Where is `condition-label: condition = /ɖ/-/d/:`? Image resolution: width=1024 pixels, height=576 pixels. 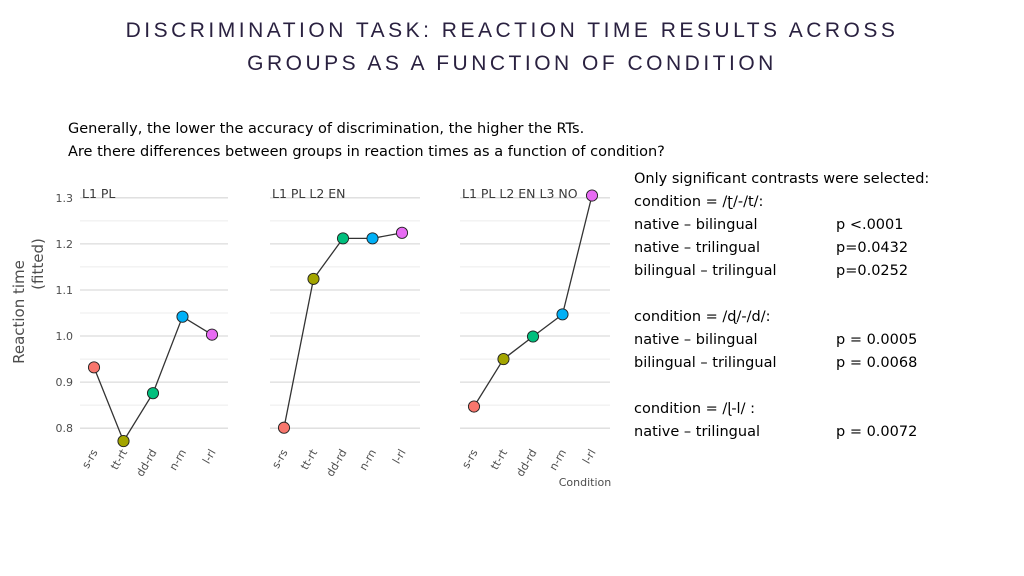
condition-label: condition = /ɖ/-/d/: is located at coordinates (702, 317).